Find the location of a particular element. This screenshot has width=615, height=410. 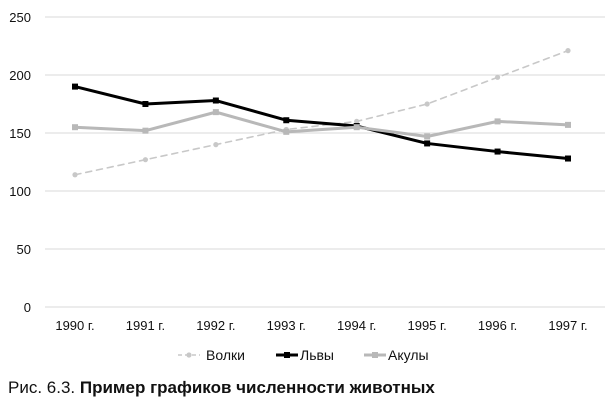

legend-label-2: Львы is located at coordinates (317, 355).